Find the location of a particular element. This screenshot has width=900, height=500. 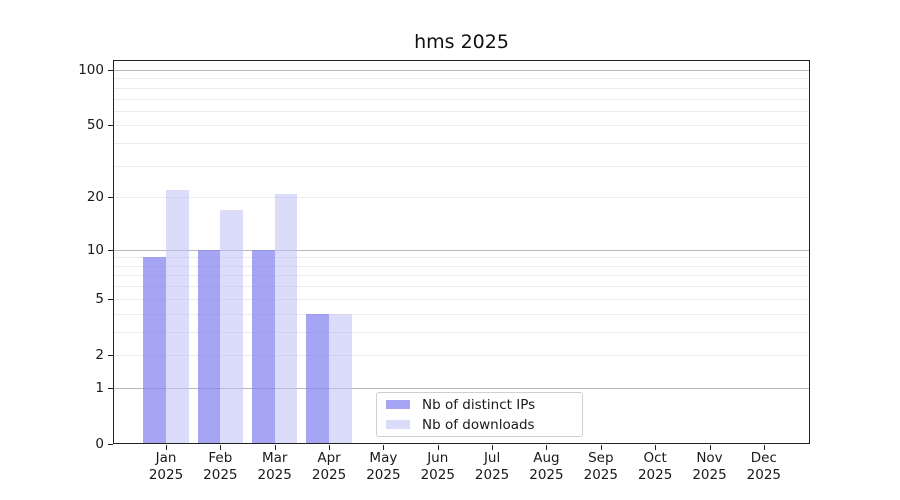

chart-title: hms 2025 is located at coordinates (461, 42).